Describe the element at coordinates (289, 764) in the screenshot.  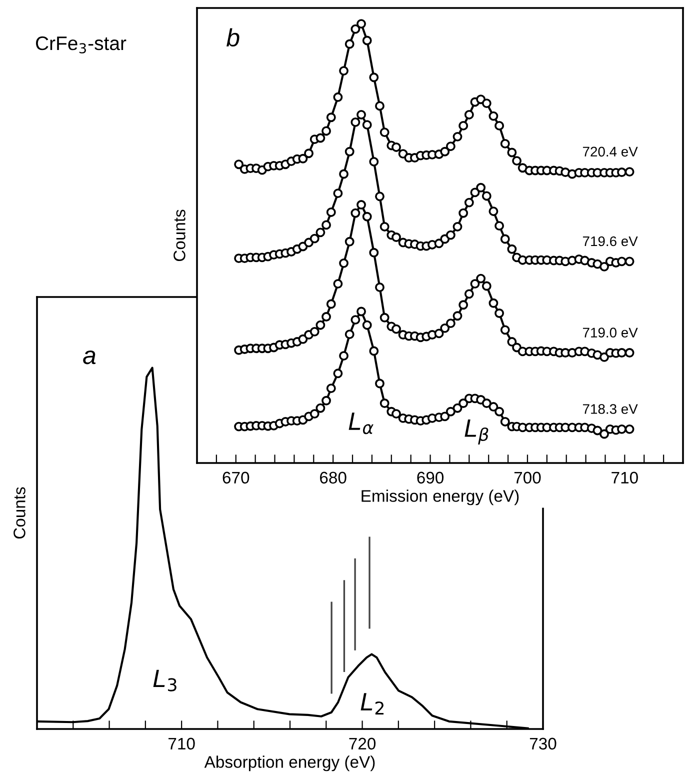
I see `x-axis-title: Absorption energy (eV)` at that location.